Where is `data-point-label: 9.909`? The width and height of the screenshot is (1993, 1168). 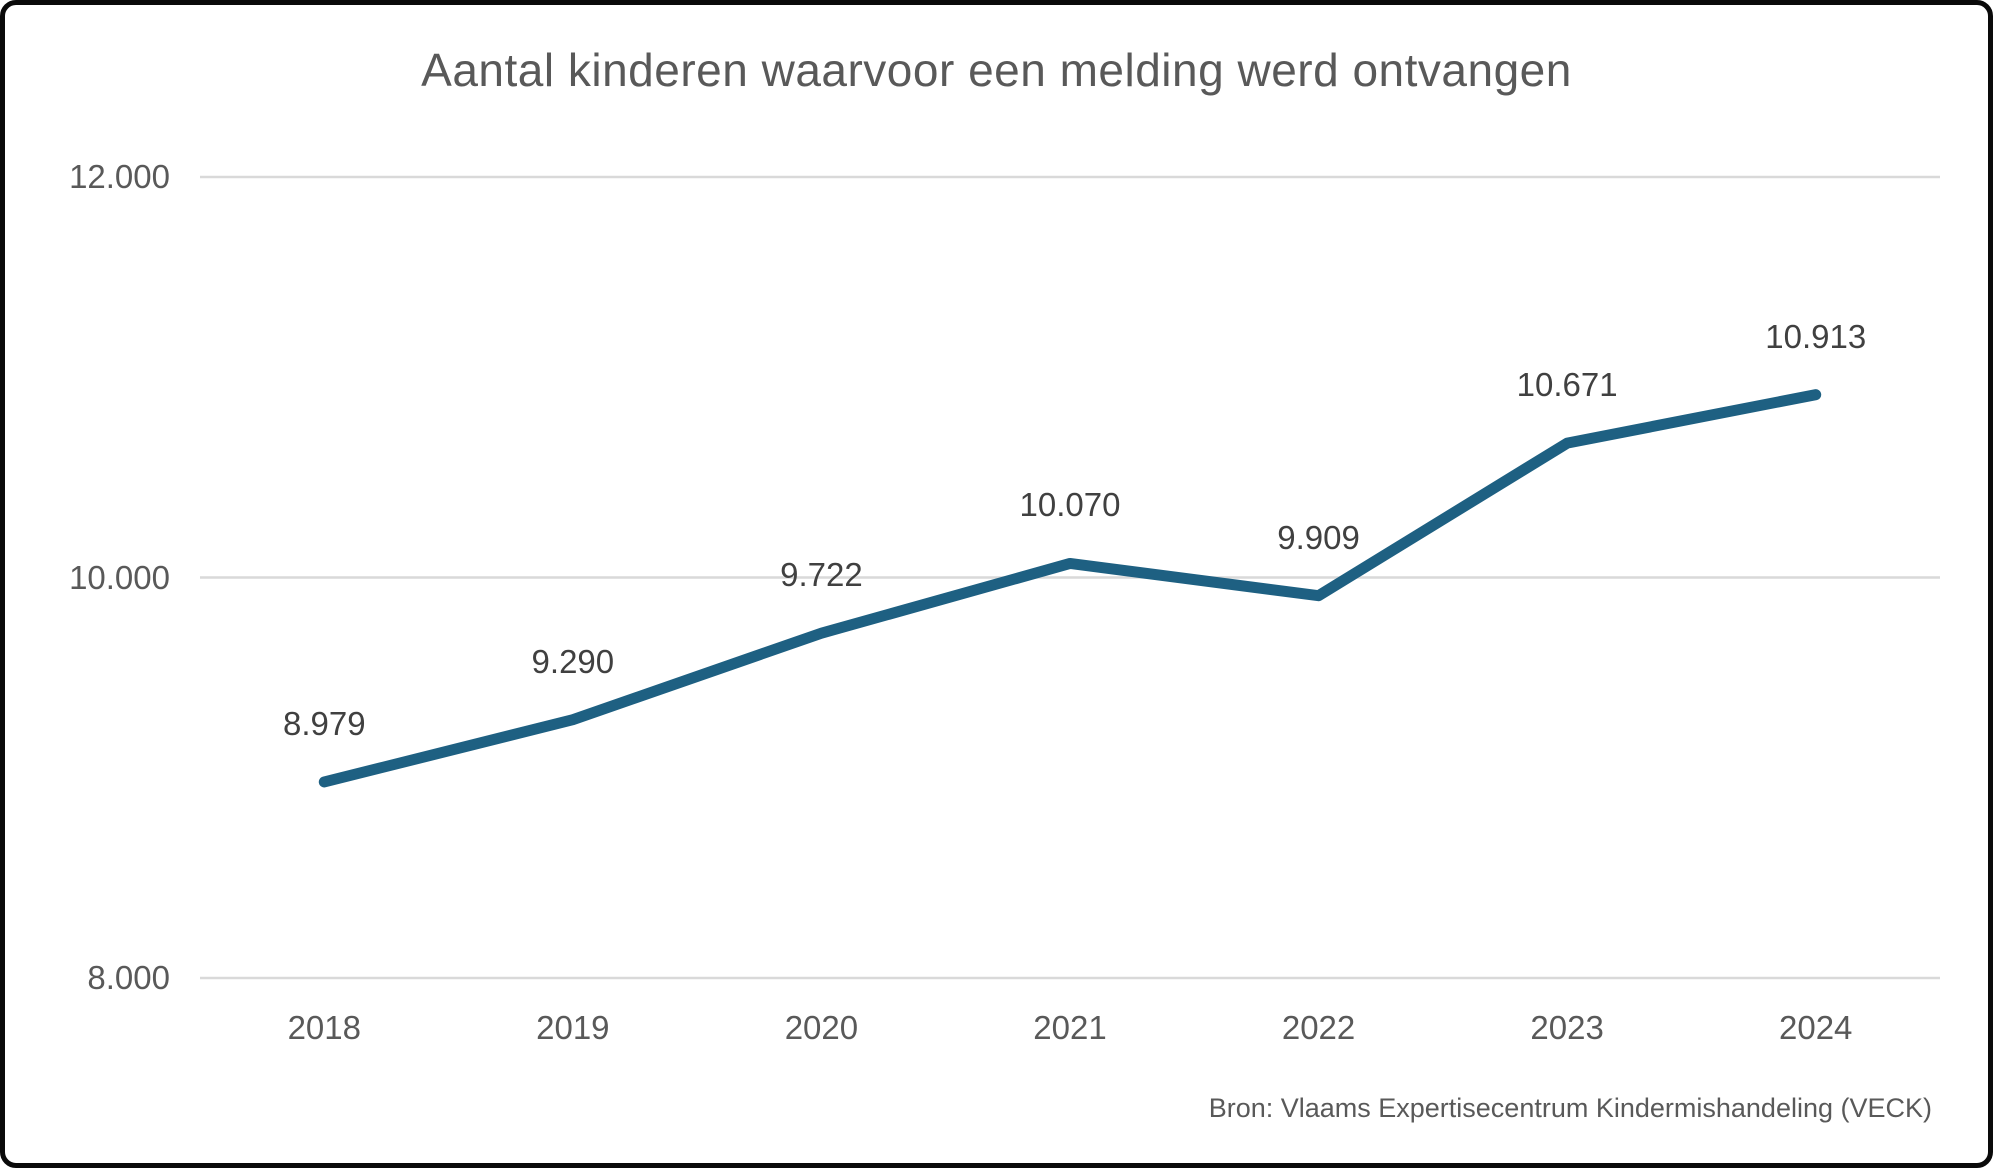
data-point-label: 9.909 is located at coordinates (1318, 537).